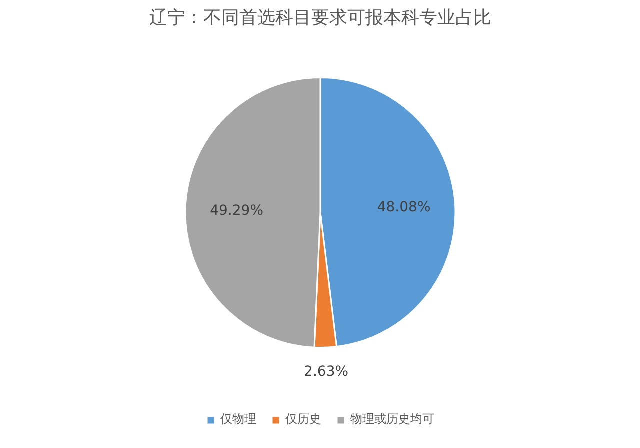 Image resolution: width=640 pixels, height=448 pixels. Describe the element at coordinates (392, 419) in the screenshot. I see `legend-label: 物理或历史均可` at that location.